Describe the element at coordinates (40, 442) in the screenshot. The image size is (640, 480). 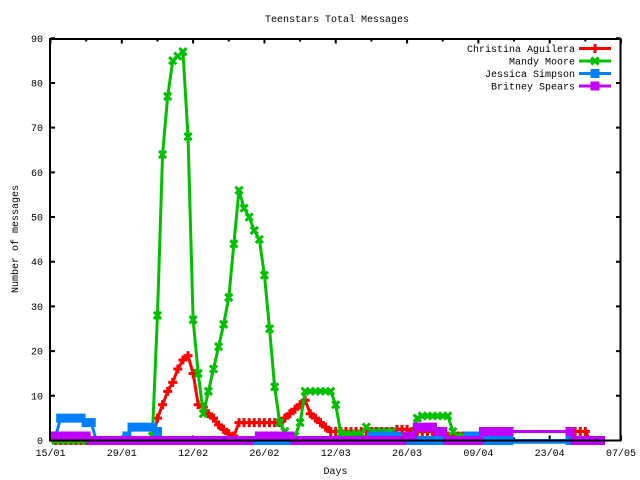
I see `svg-text: 0` at that location.